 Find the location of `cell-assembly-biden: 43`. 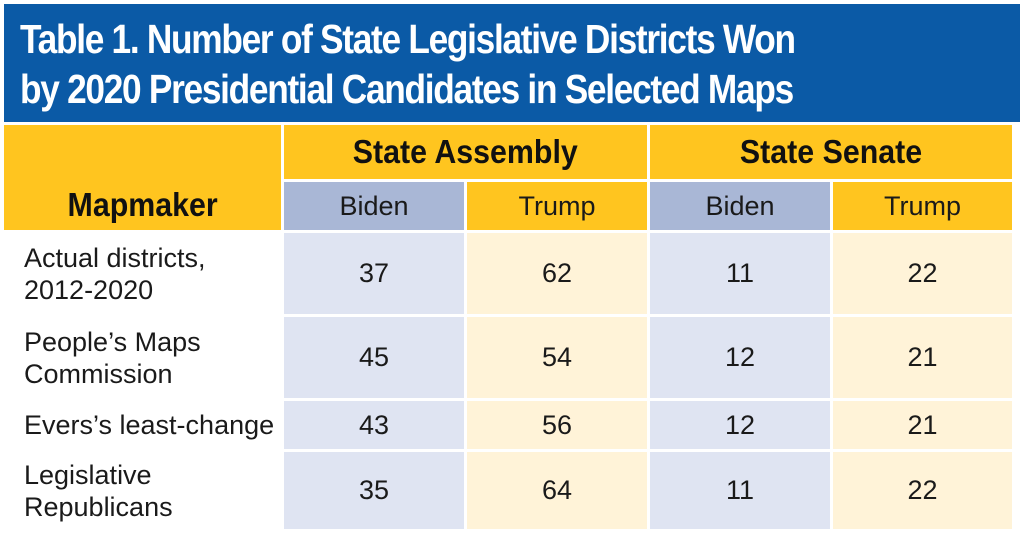

cell-assembly-biden: 43 is located at coordinates (374, 425).